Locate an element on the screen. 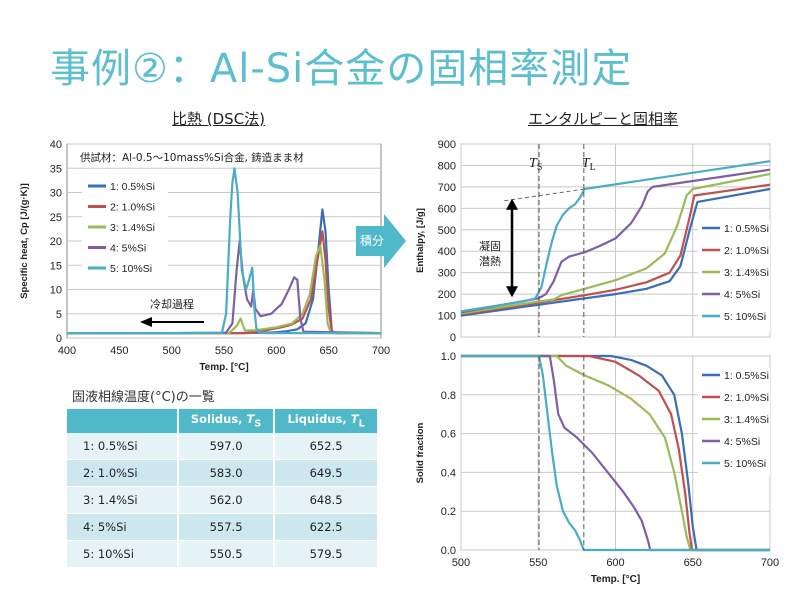  x-tick-label: 700 is located at coordinates (770, 563).